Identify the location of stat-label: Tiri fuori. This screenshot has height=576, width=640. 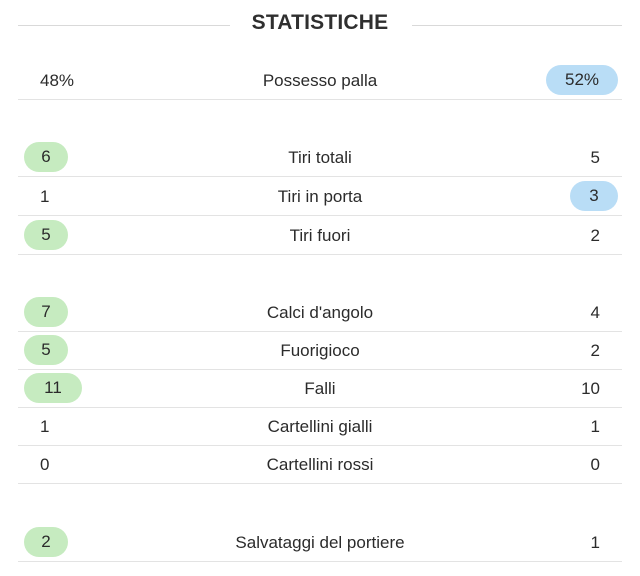
(320, 235).